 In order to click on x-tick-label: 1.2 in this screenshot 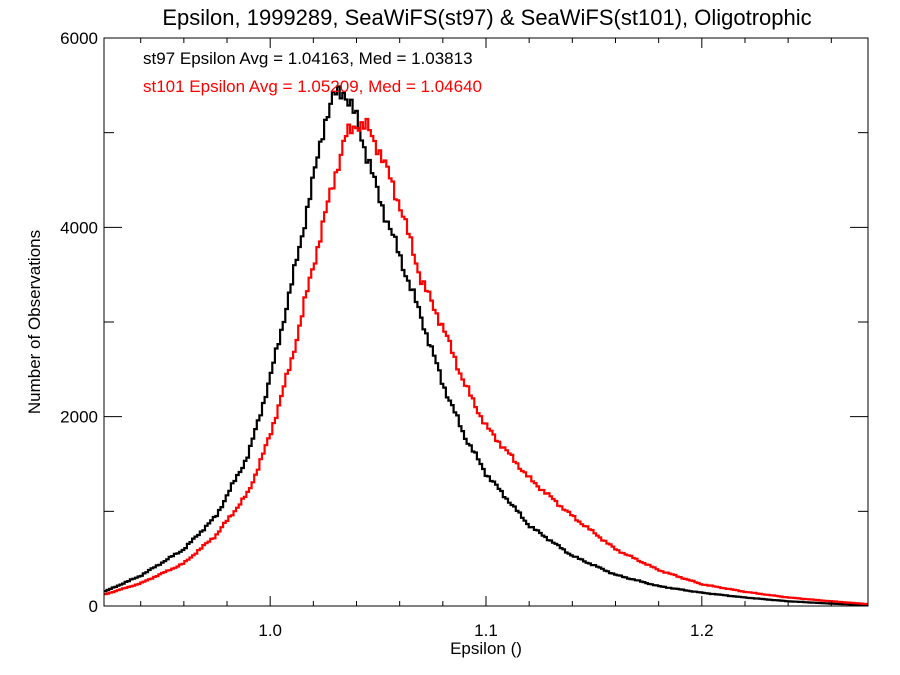, I will do `click(702, 630)`.